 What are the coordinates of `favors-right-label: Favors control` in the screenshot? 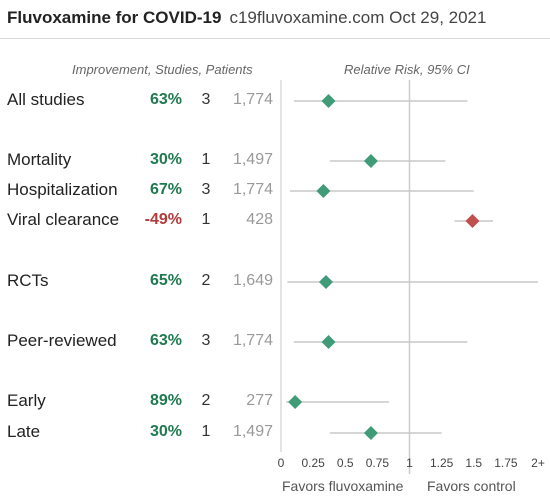 It's located at (471, 486).